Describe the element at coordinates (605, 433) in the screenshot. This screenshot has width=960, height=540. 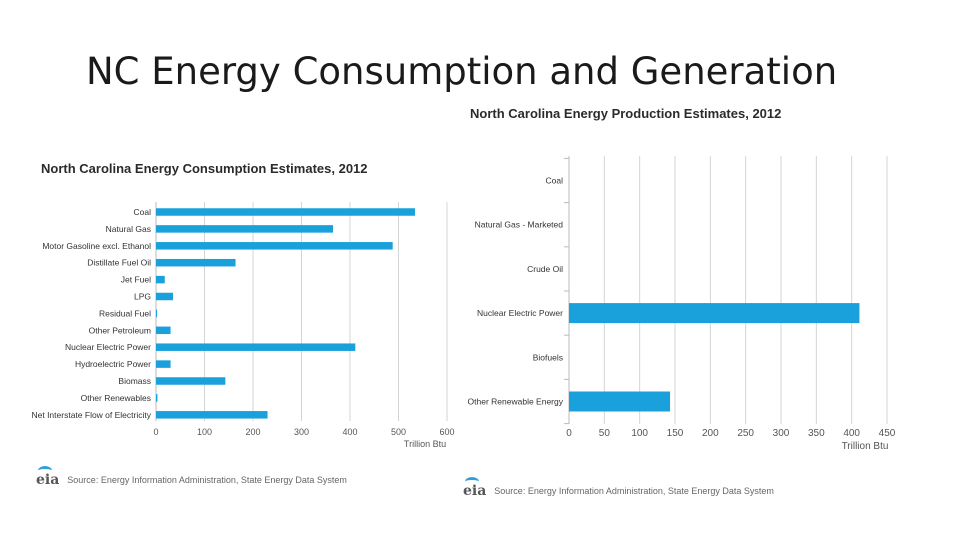
I see `x-tick-label: 50` at that location.